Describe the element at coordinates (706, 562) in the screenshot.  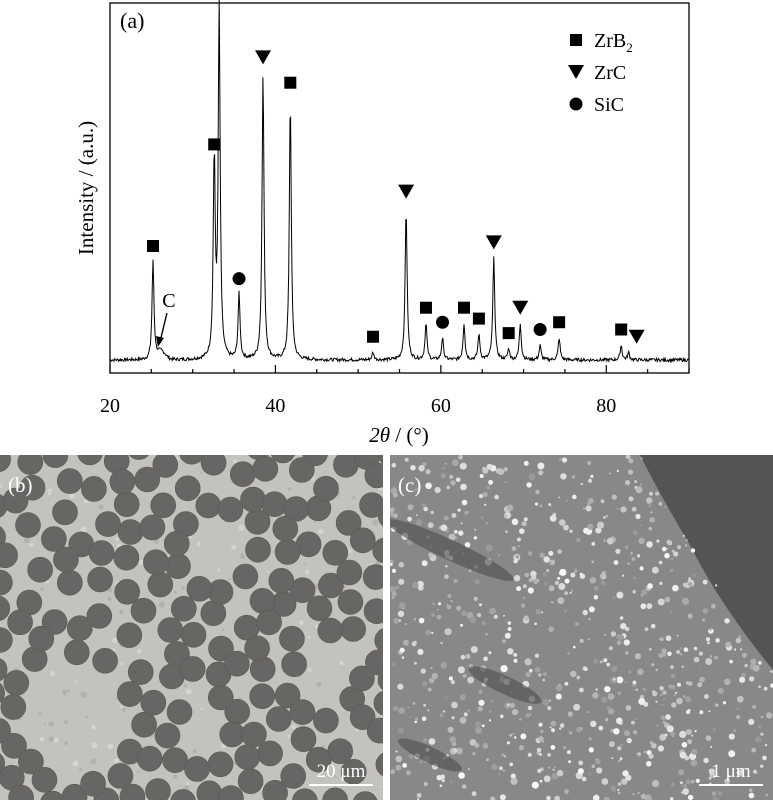
I see `dark-fiber-region` at that location.